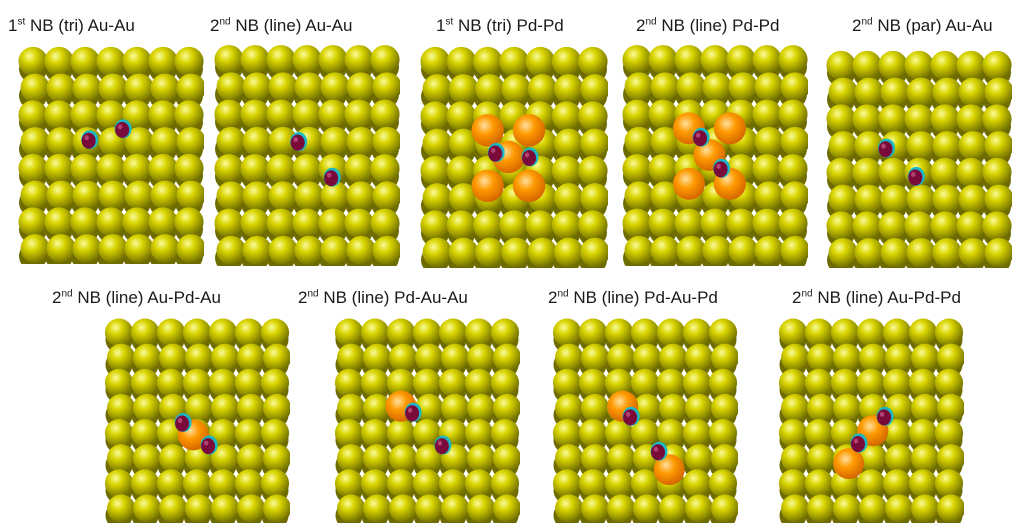 This screenshot has width=1035, height=523. What do you see at coordinates (867, 22) in the screenshot?
I see `label-ordinal: nd` at bounding box center [867, 22].